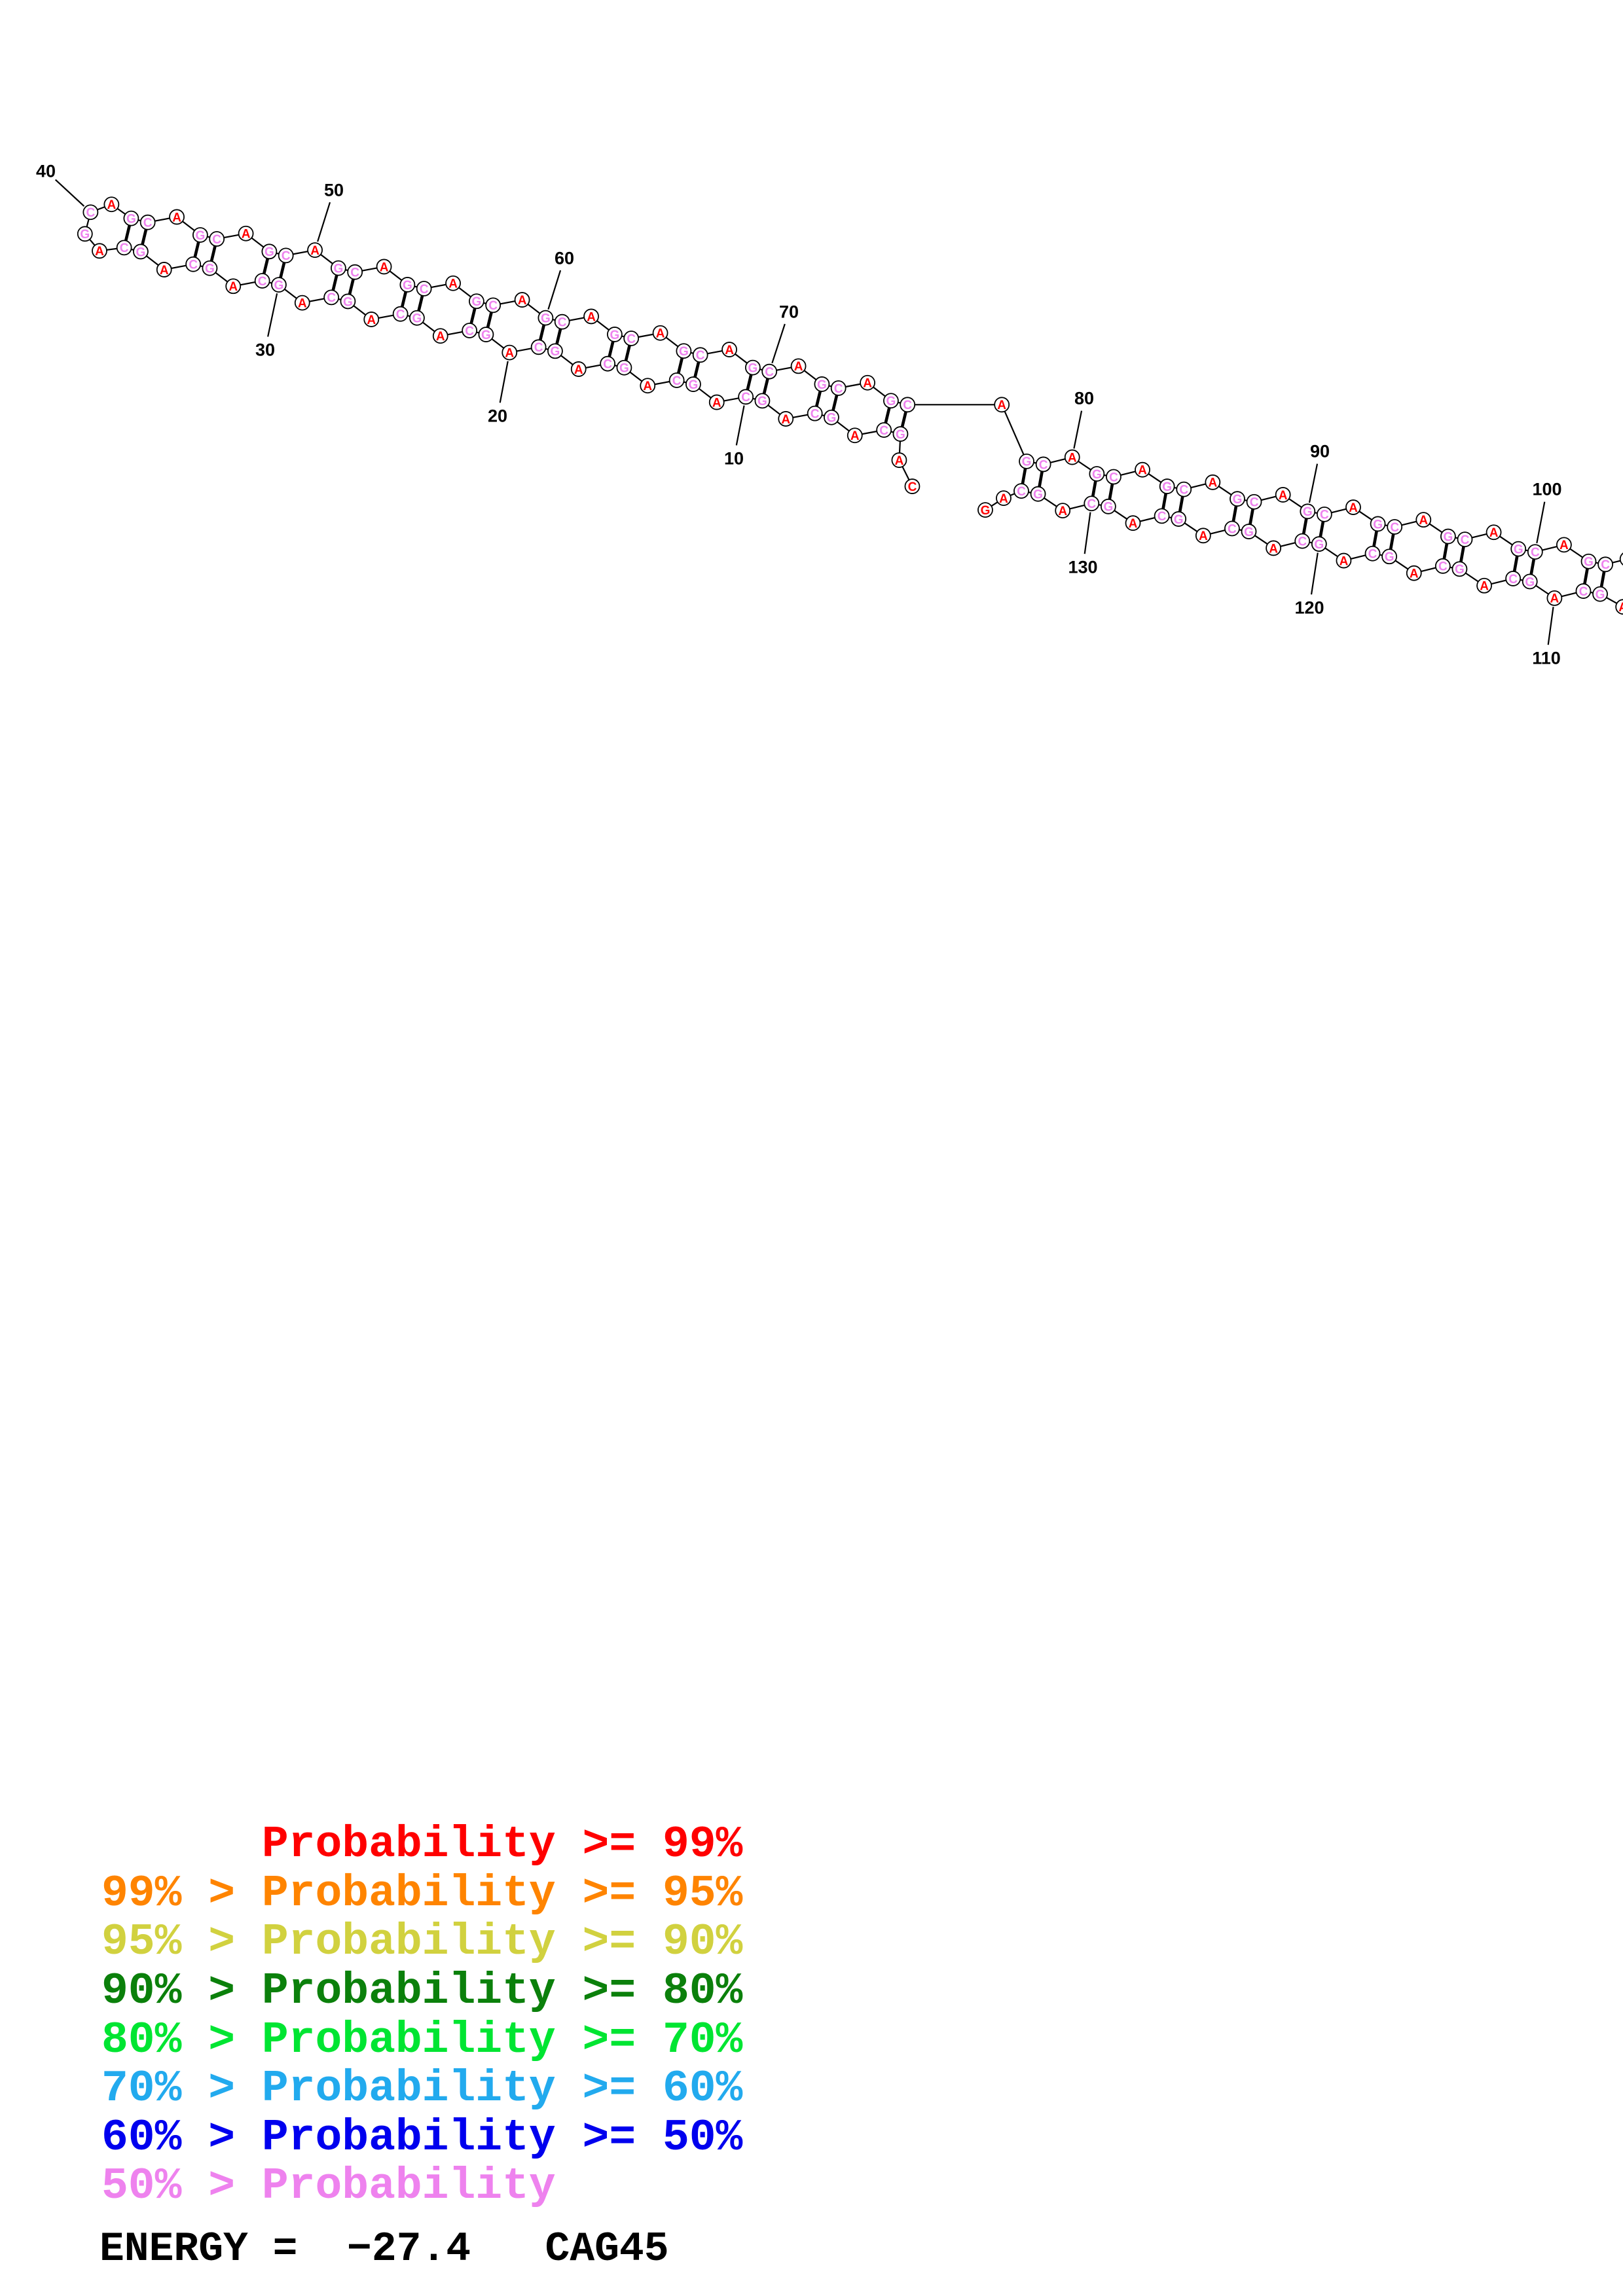  Describe the element at coordinates (564, 258) in the screenshot. I see `position-label: 60` at that location.